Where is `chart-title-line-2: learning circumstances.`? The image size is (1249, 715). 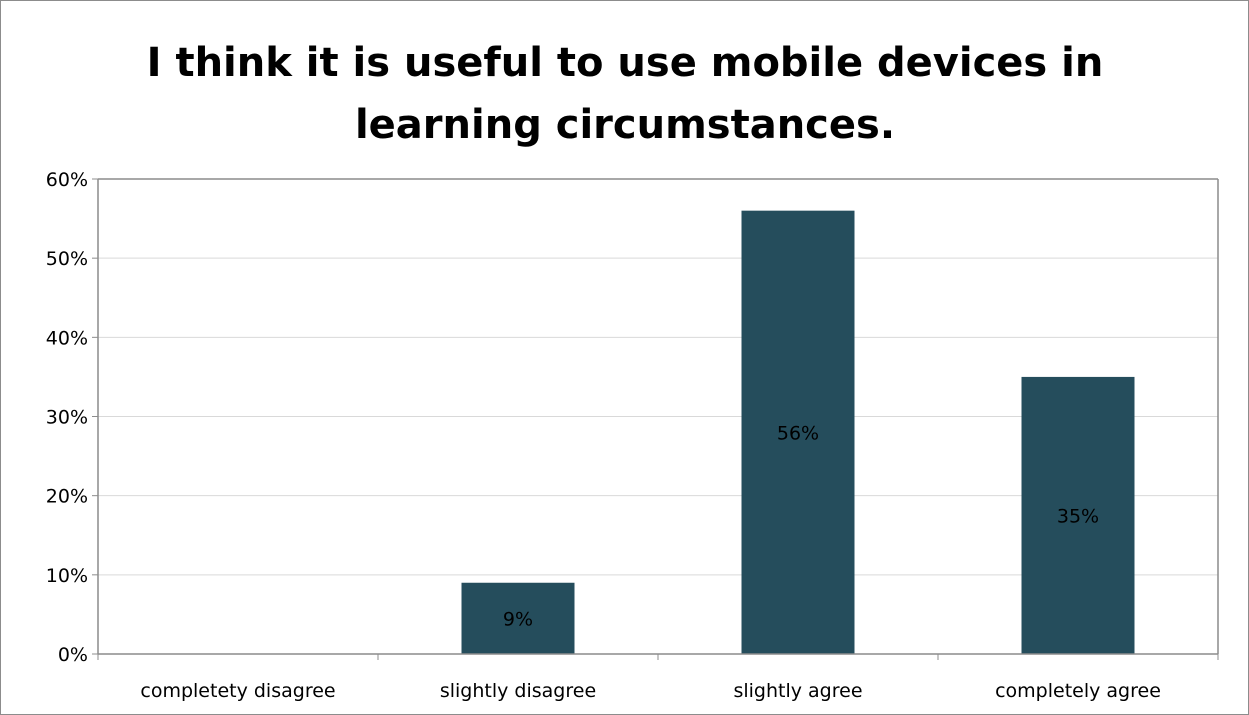 chart-title-line-2: learning circumstances. is located at coordinates (625, 125).